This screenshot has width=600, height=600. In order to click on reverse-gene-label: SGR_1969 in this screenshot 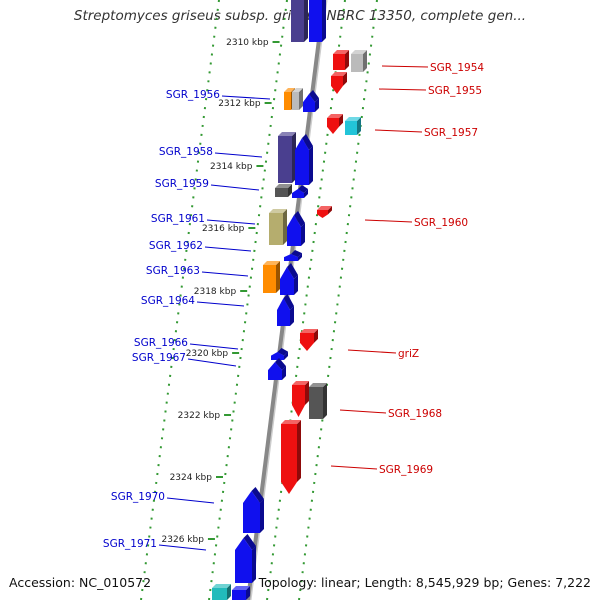, I will do `click(381, 470)`.